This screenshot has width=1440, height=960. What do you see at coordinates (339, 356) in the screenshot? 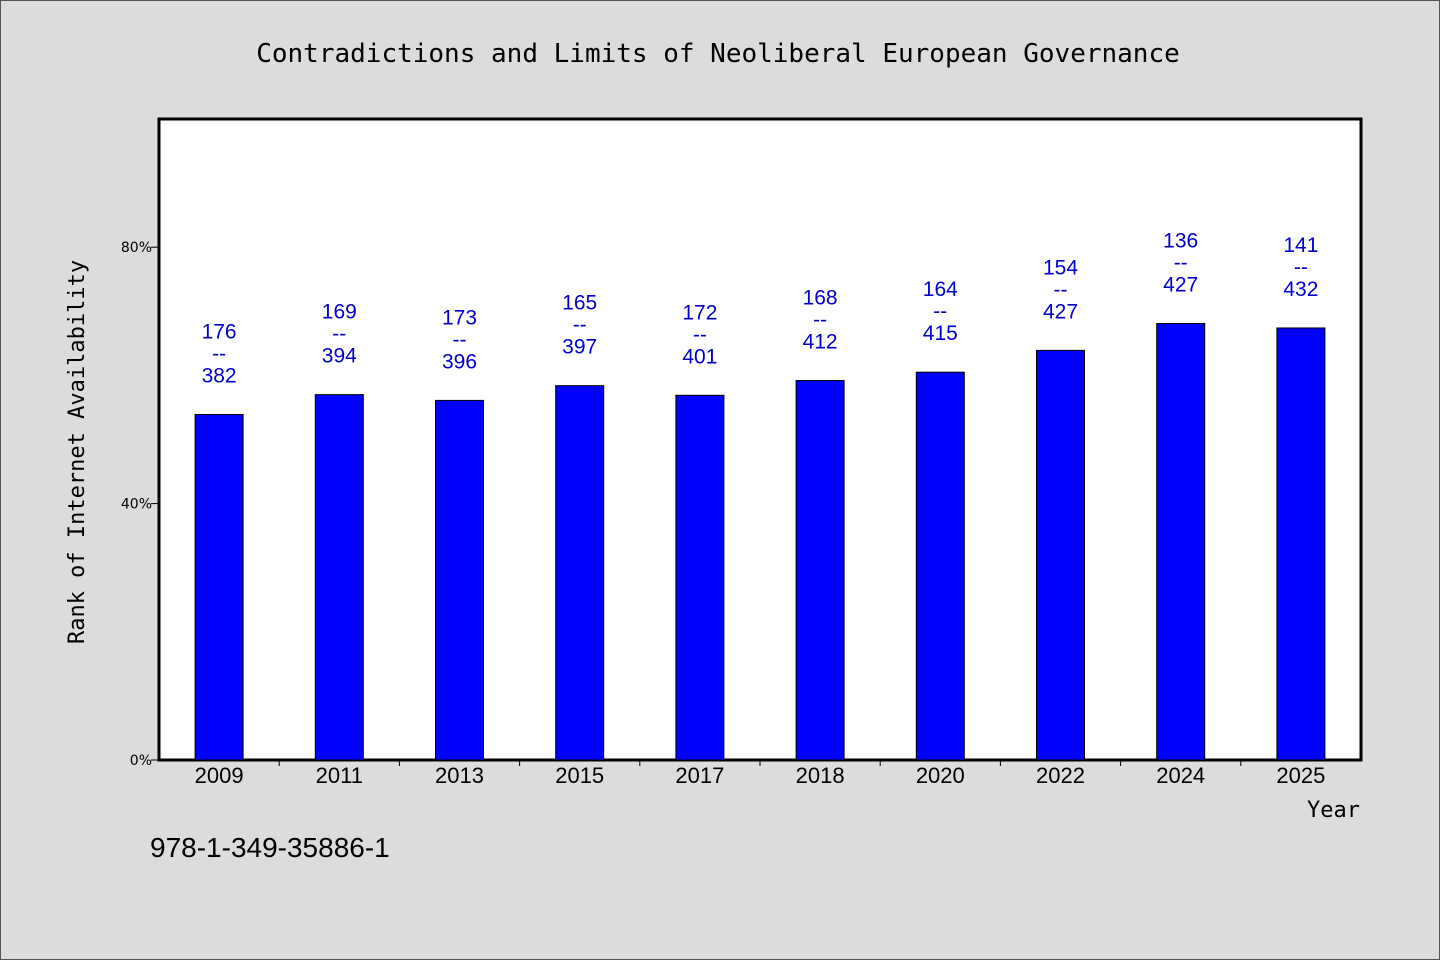
I see `data-label-2011-bottom: 394` at bounding box center [339, 356].